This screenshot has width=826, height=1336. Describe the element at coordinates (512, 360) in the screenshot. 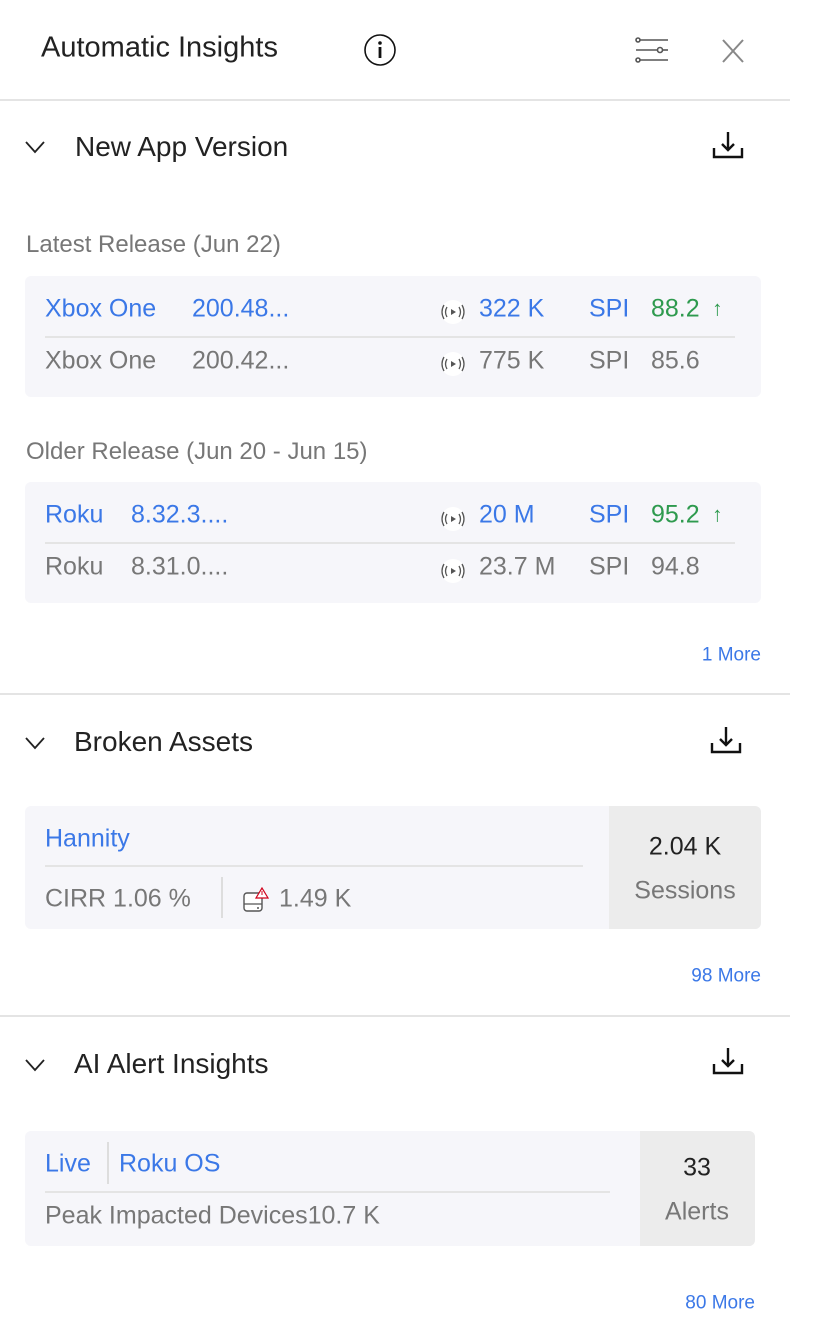

I see `plays-count: 775 K` at that location.